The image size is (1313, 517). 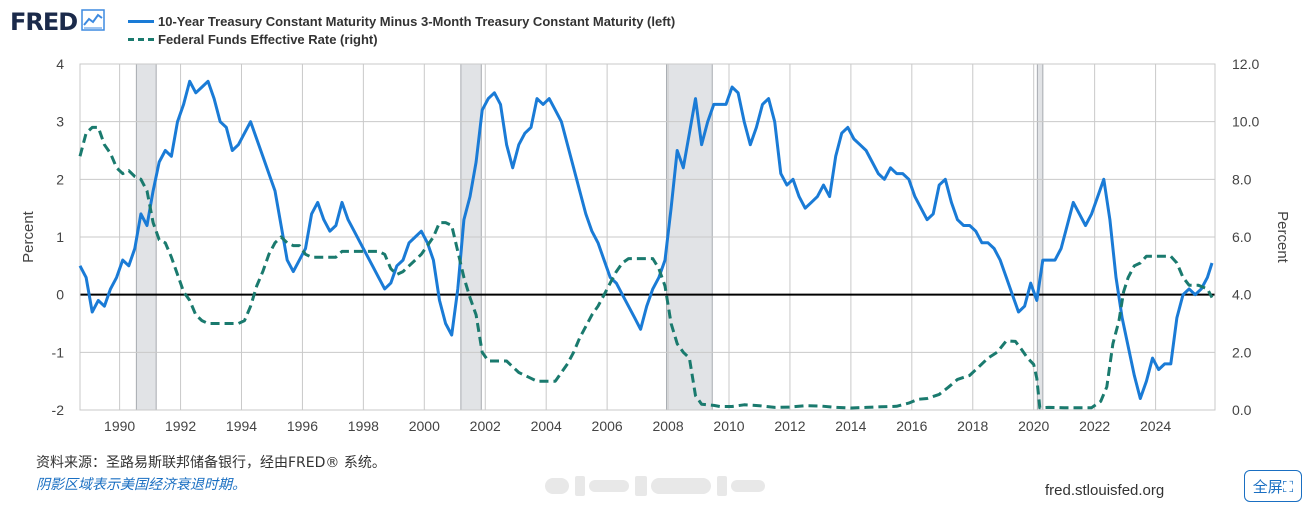 I want to click on recession-note: 阴影区域表示美国经济衰退时期。, so click(x=141, y=485).